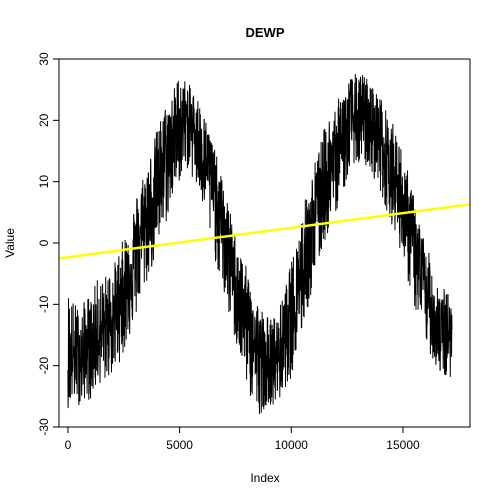 This screenshot has width=500, height=500. What do you see at coordinates (265, 32) in the screenshot?
I see `chart-title: DEWP` at bounding box center [265, 32].